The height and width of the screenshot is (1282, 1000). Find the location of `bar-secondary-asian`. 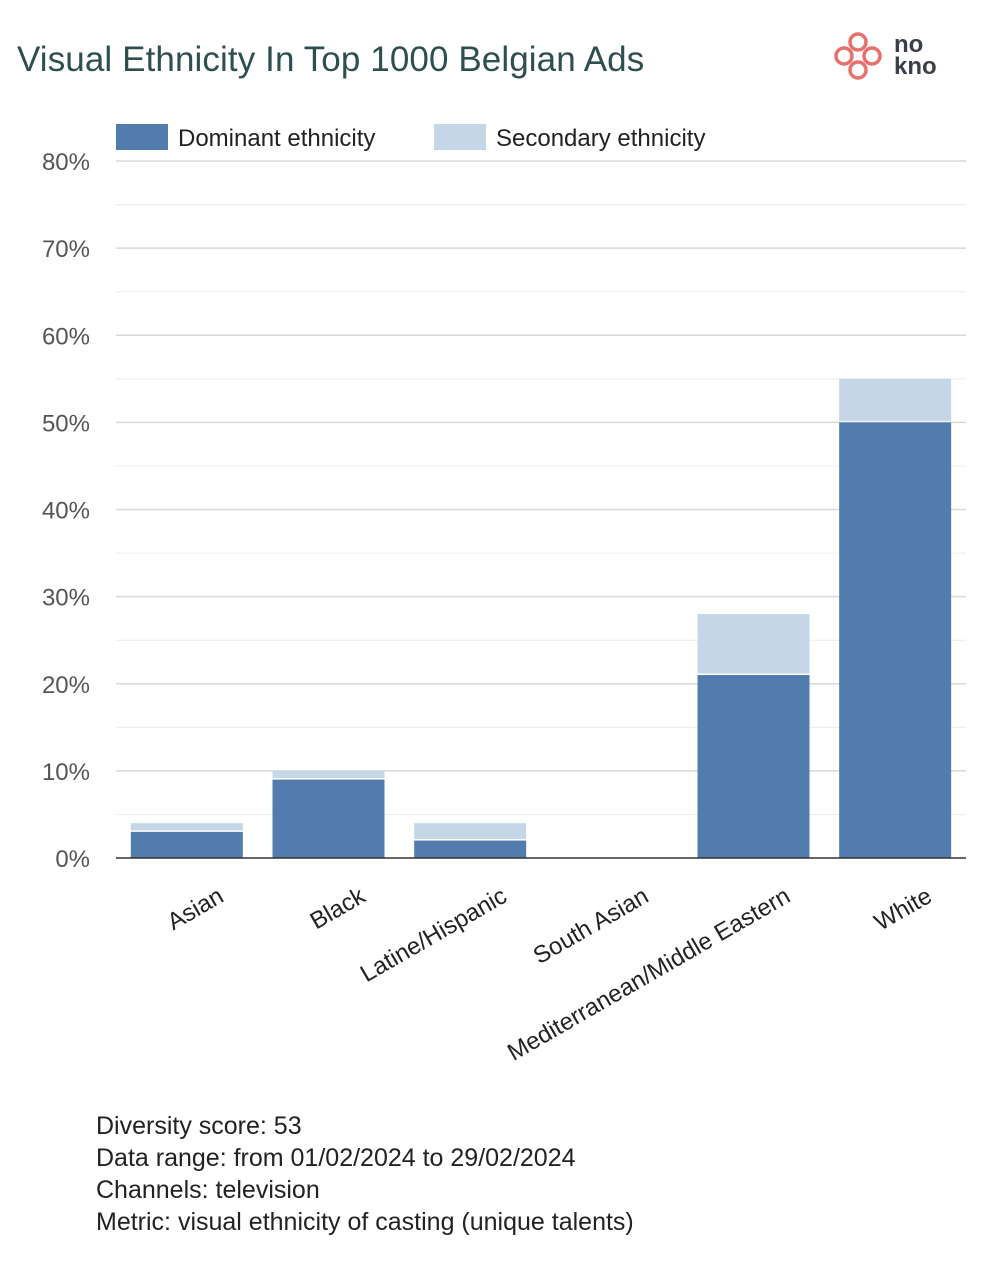

bar-secondary-asian is located at coordinates (186, 827).